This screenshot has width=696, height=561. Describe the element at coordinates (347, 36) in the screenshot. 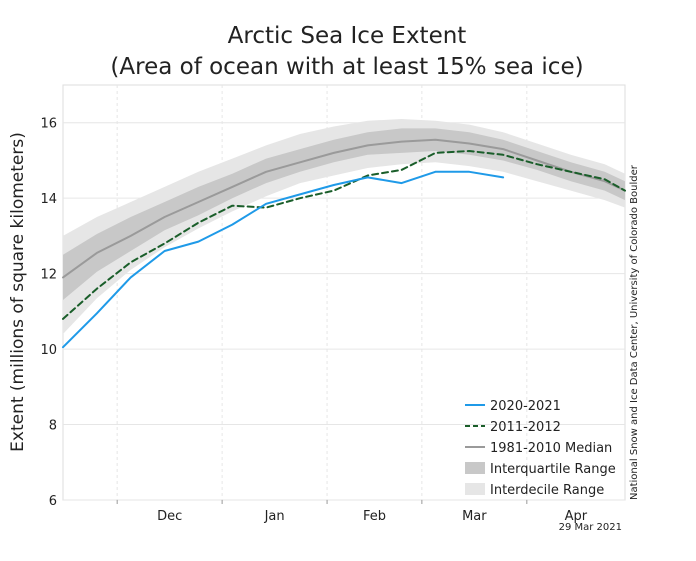

I see `chart-title-line1: Arctic Sea Ice Extent` at that location.